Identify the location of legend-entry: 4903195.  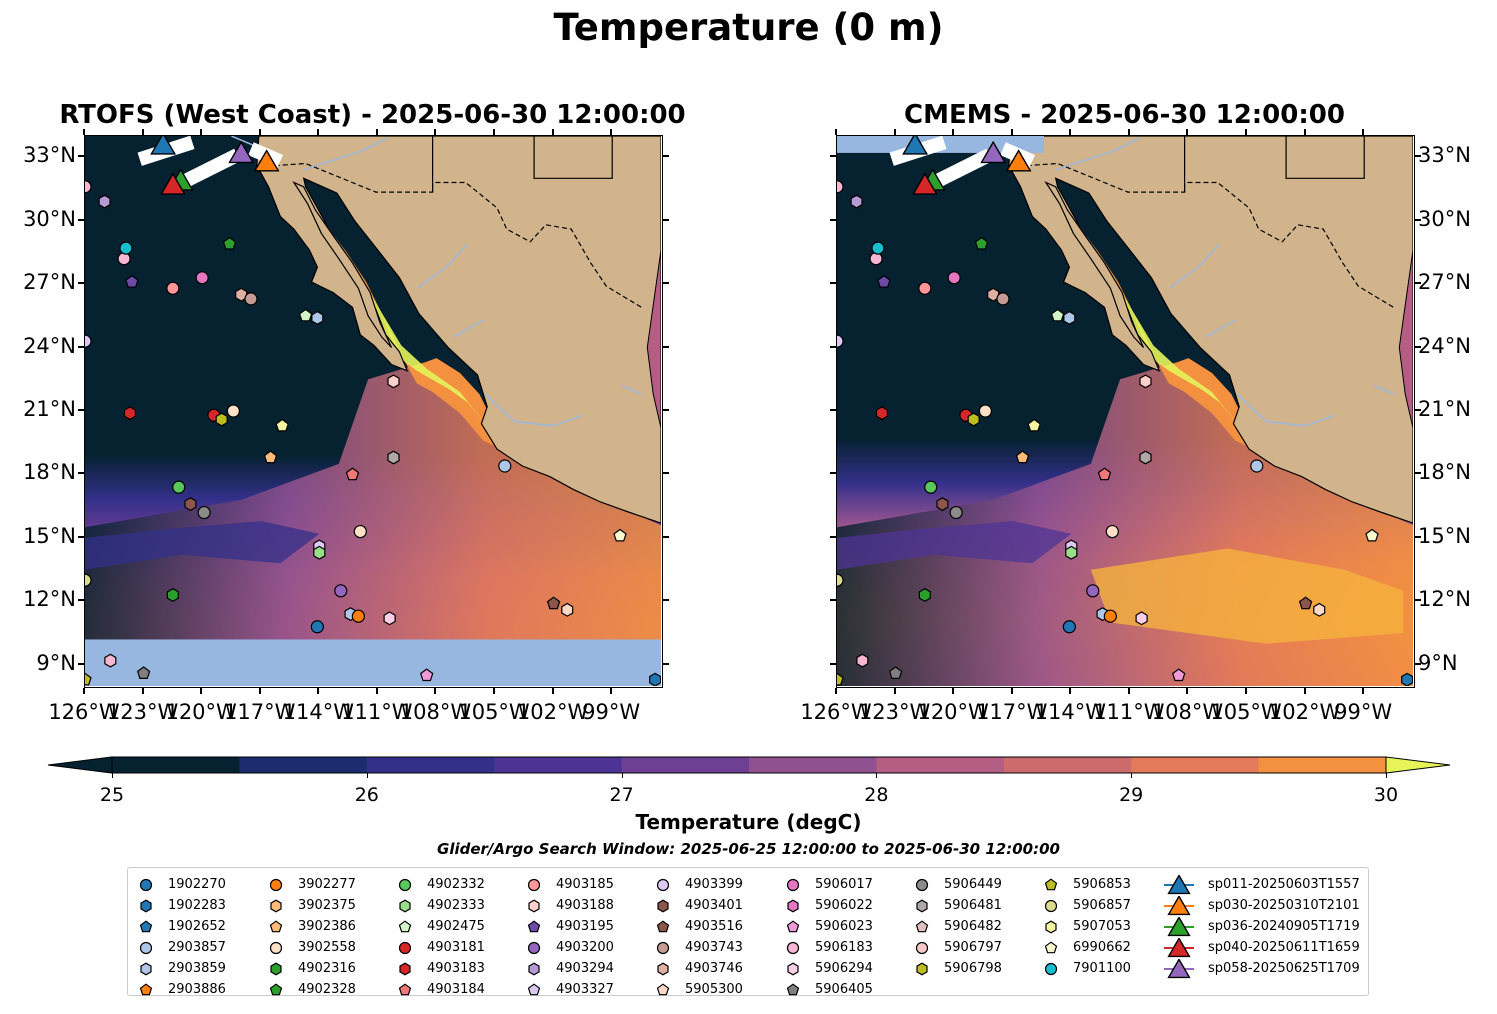
(570, 926).